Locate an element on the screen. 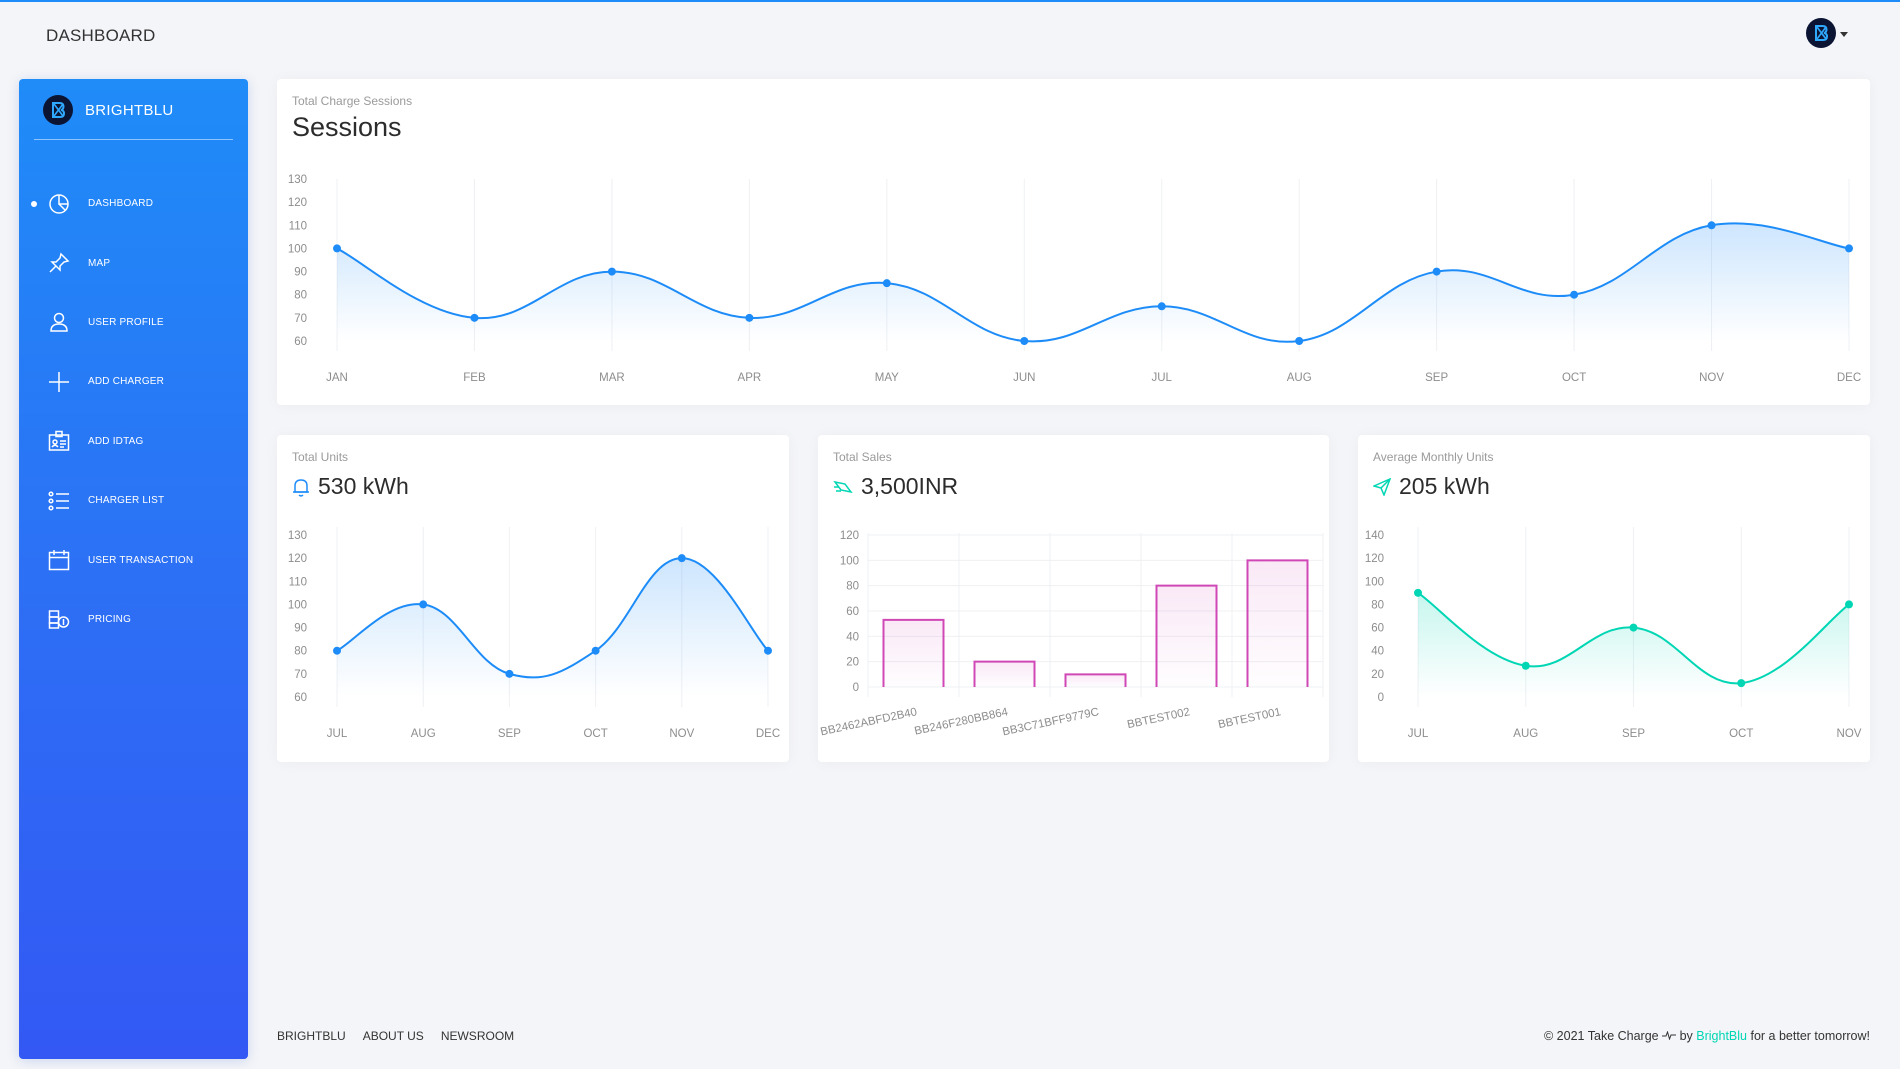 This screenshot has width=1900, height=1069. footer-link-newsroom: NEWSROOM is located at coordinates (477, 1036).